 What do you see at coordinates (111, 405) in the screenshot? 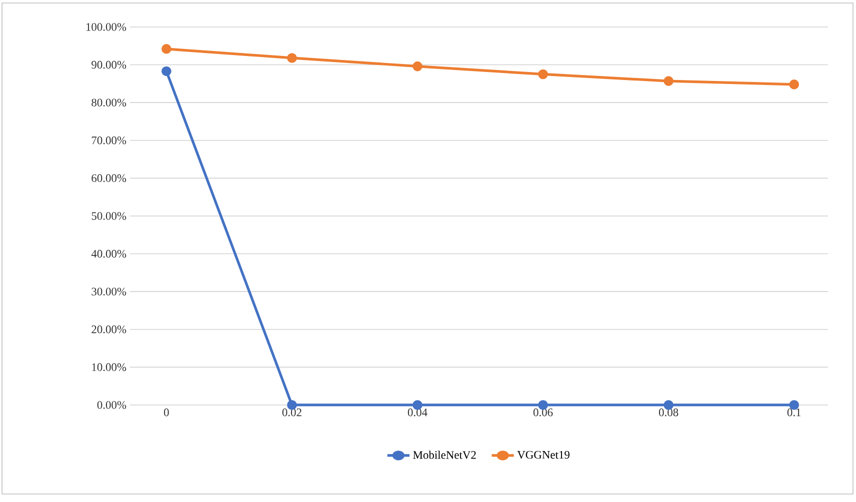
I see `y-tick-label: 0.00%` at bounding box center [111, 405].